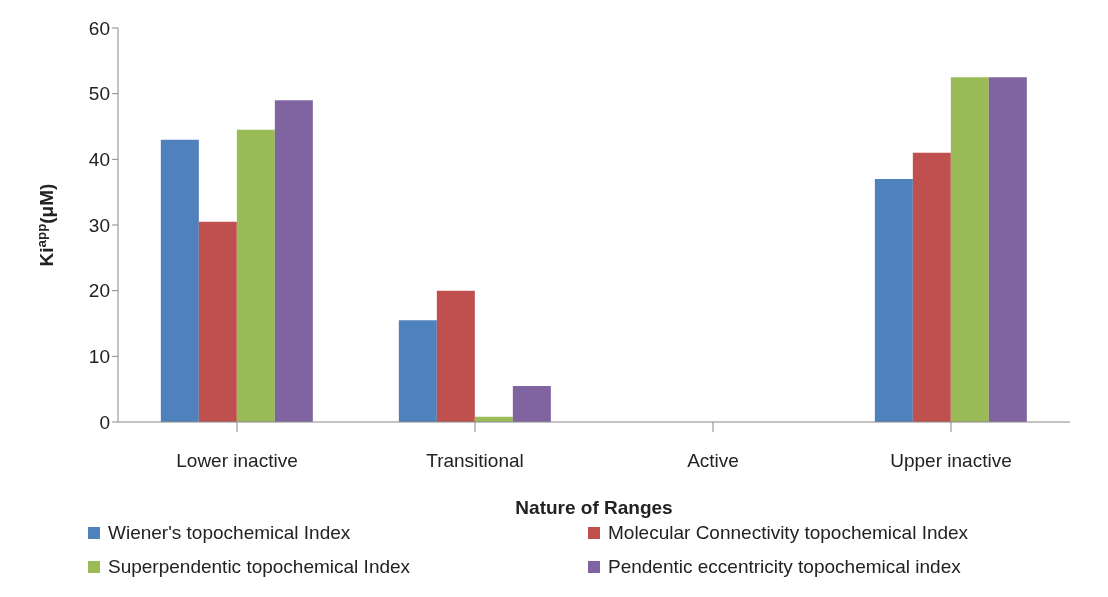 The height and width of the screenshot is (597, 1108). I want to click on x-tick-label: Lower inactive, so click(237, 461).